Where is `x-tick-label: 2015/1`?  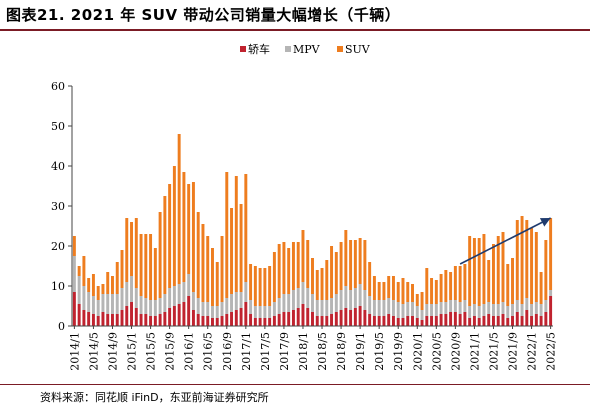 x-tick-label: 2015/1 is located at coordinates (132, 351).